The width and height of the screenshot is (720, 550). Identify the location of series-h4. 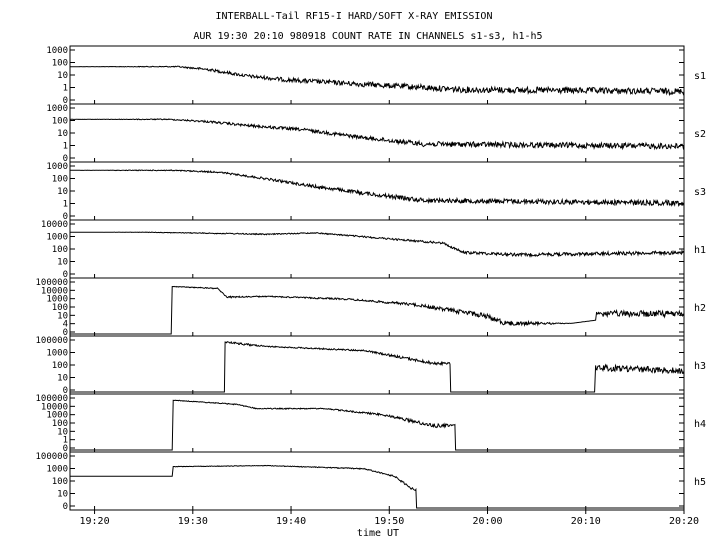
(377, 425).